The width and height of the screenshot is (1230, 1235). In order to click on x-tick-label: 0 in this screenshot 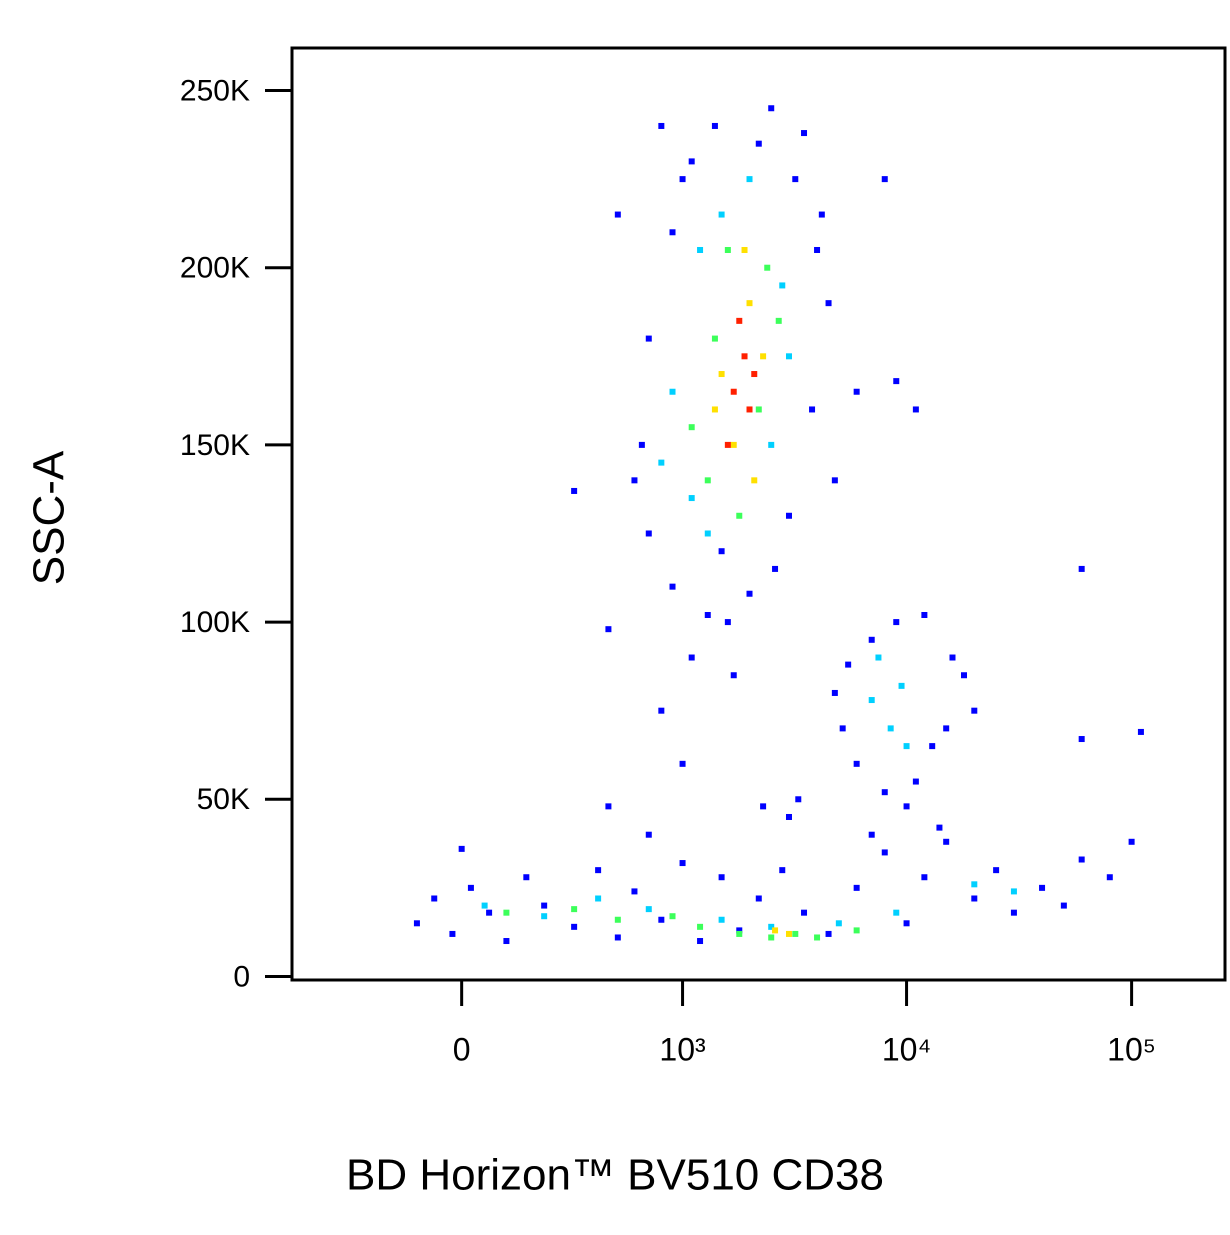, I will do `click(462, 1049)`.